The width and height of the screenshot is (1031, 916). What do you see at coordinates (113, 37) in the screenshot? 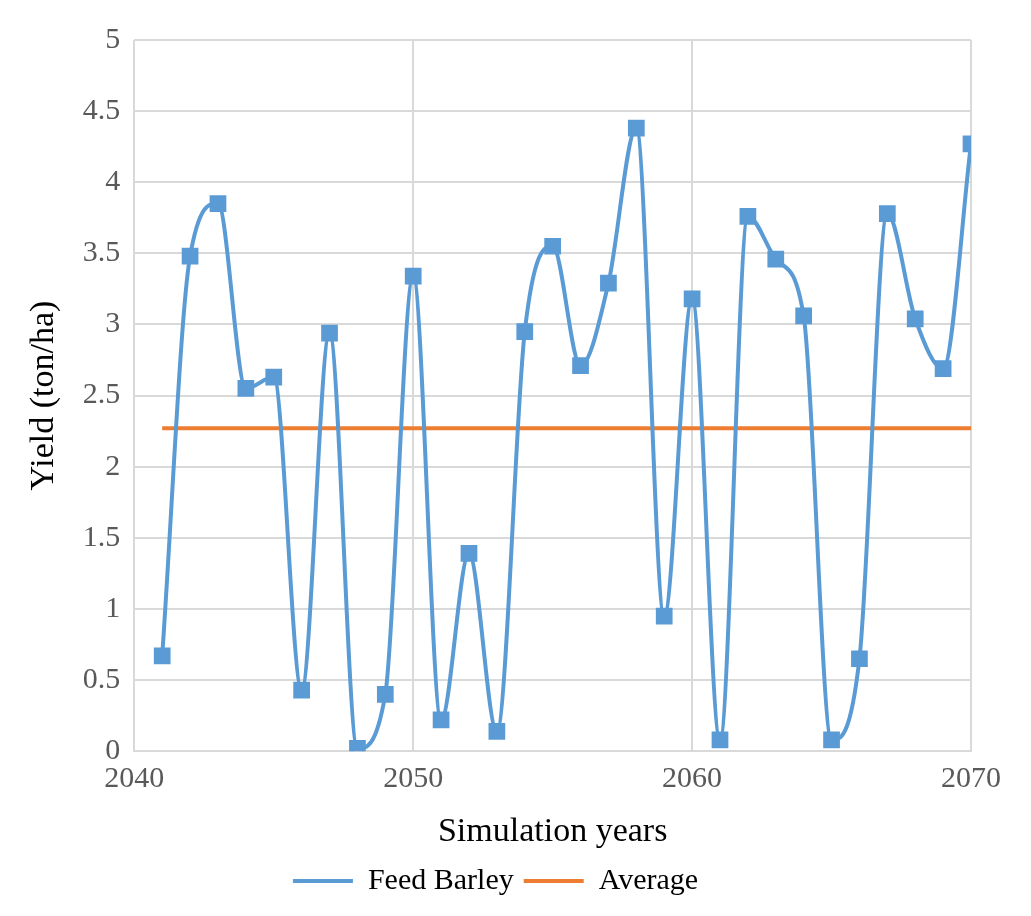
I see `y-tick-label: 5` at bounding box center [113, 37].